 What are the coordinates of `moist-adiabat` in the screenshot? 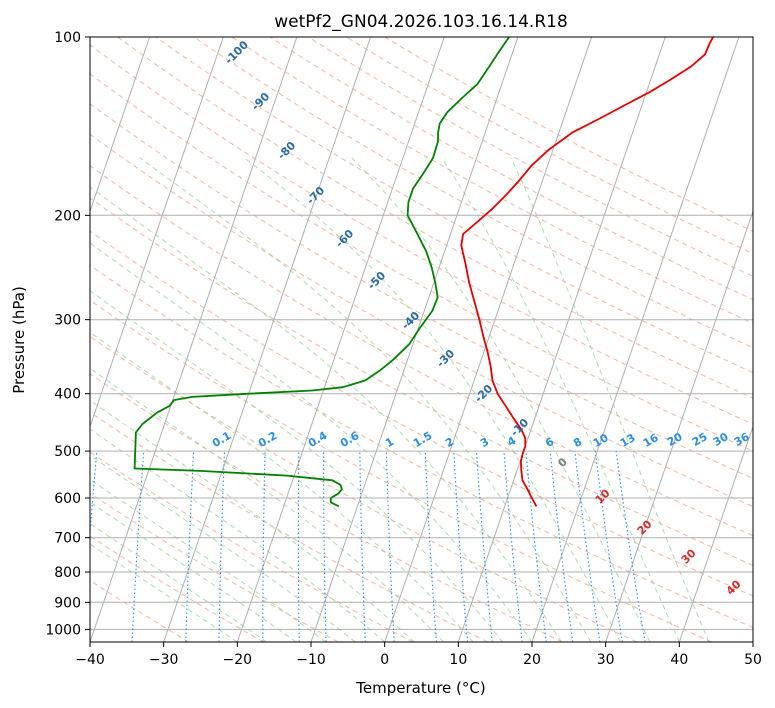 It's located at (238, 535).